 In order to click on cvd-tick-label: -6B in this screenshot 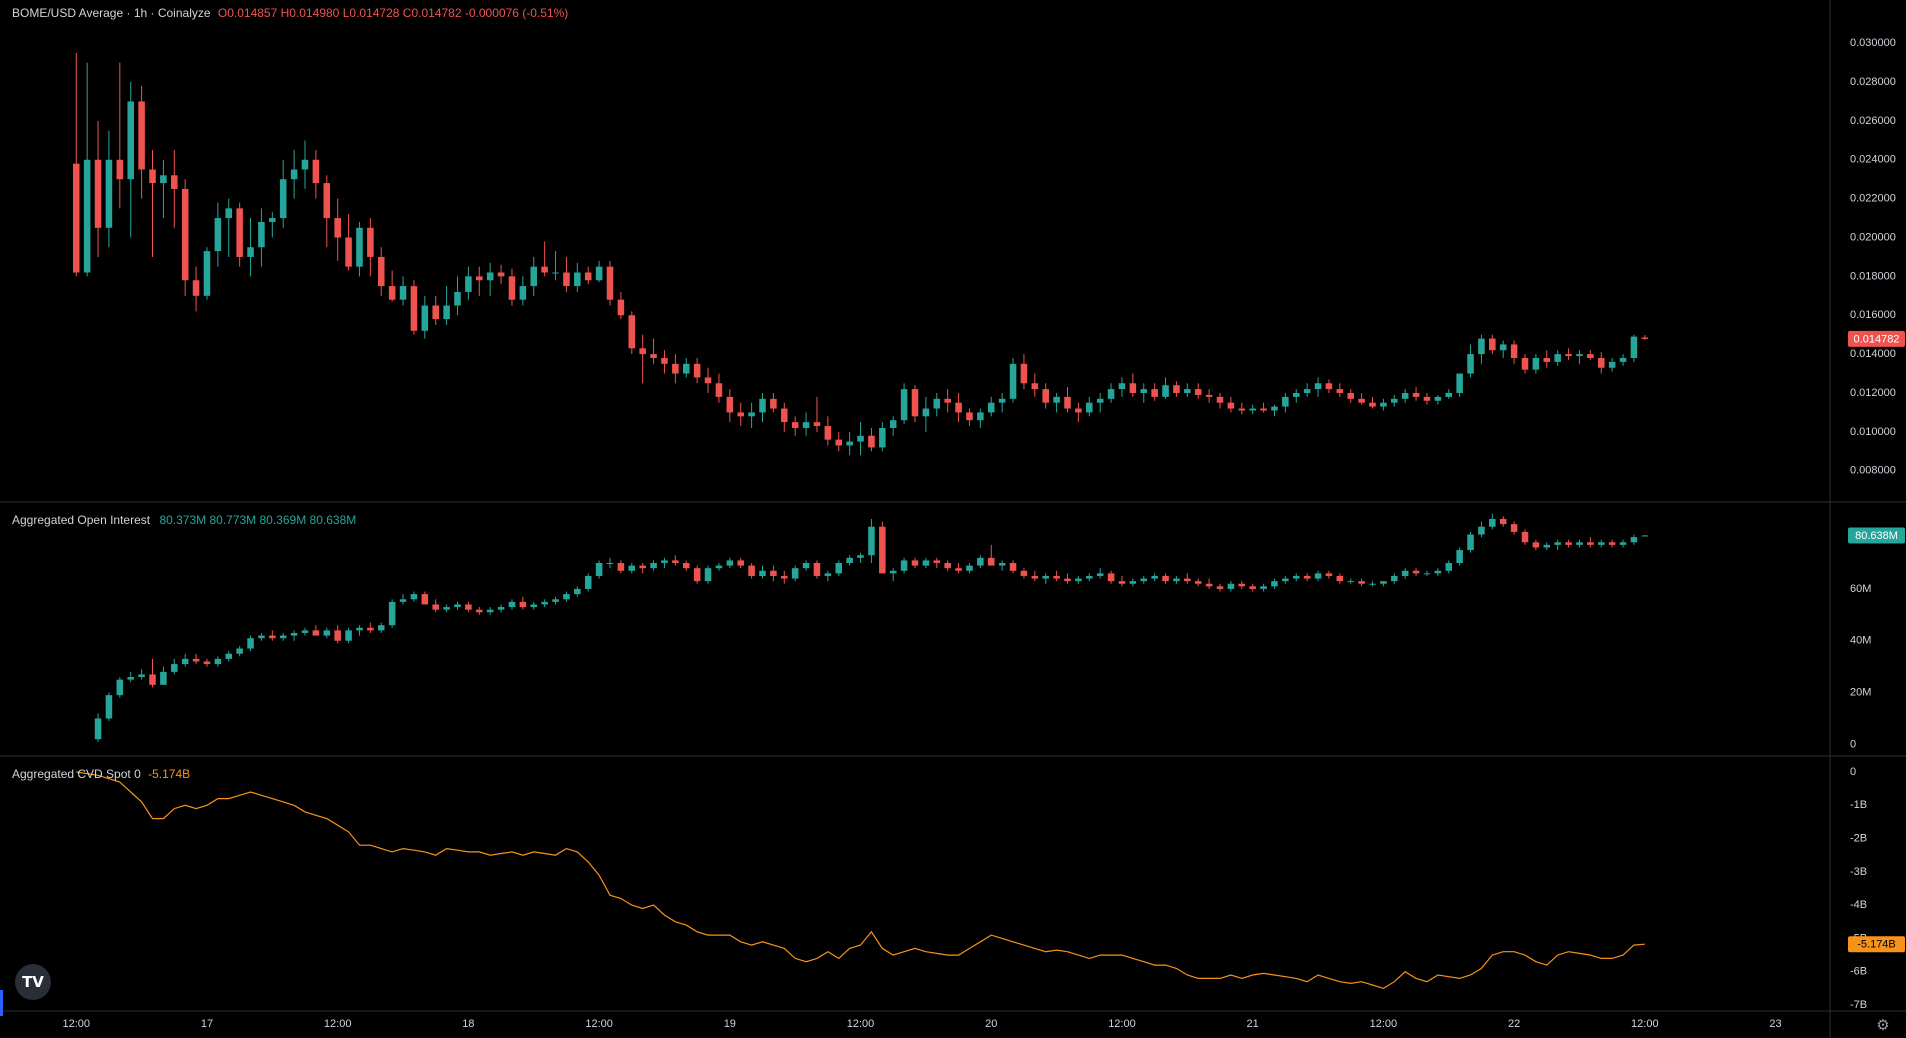, I will do `click(1858, 972)`.